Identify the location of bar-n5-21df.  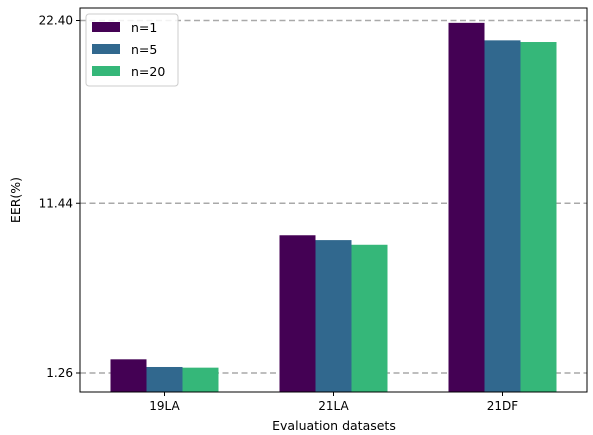
(502, 216).